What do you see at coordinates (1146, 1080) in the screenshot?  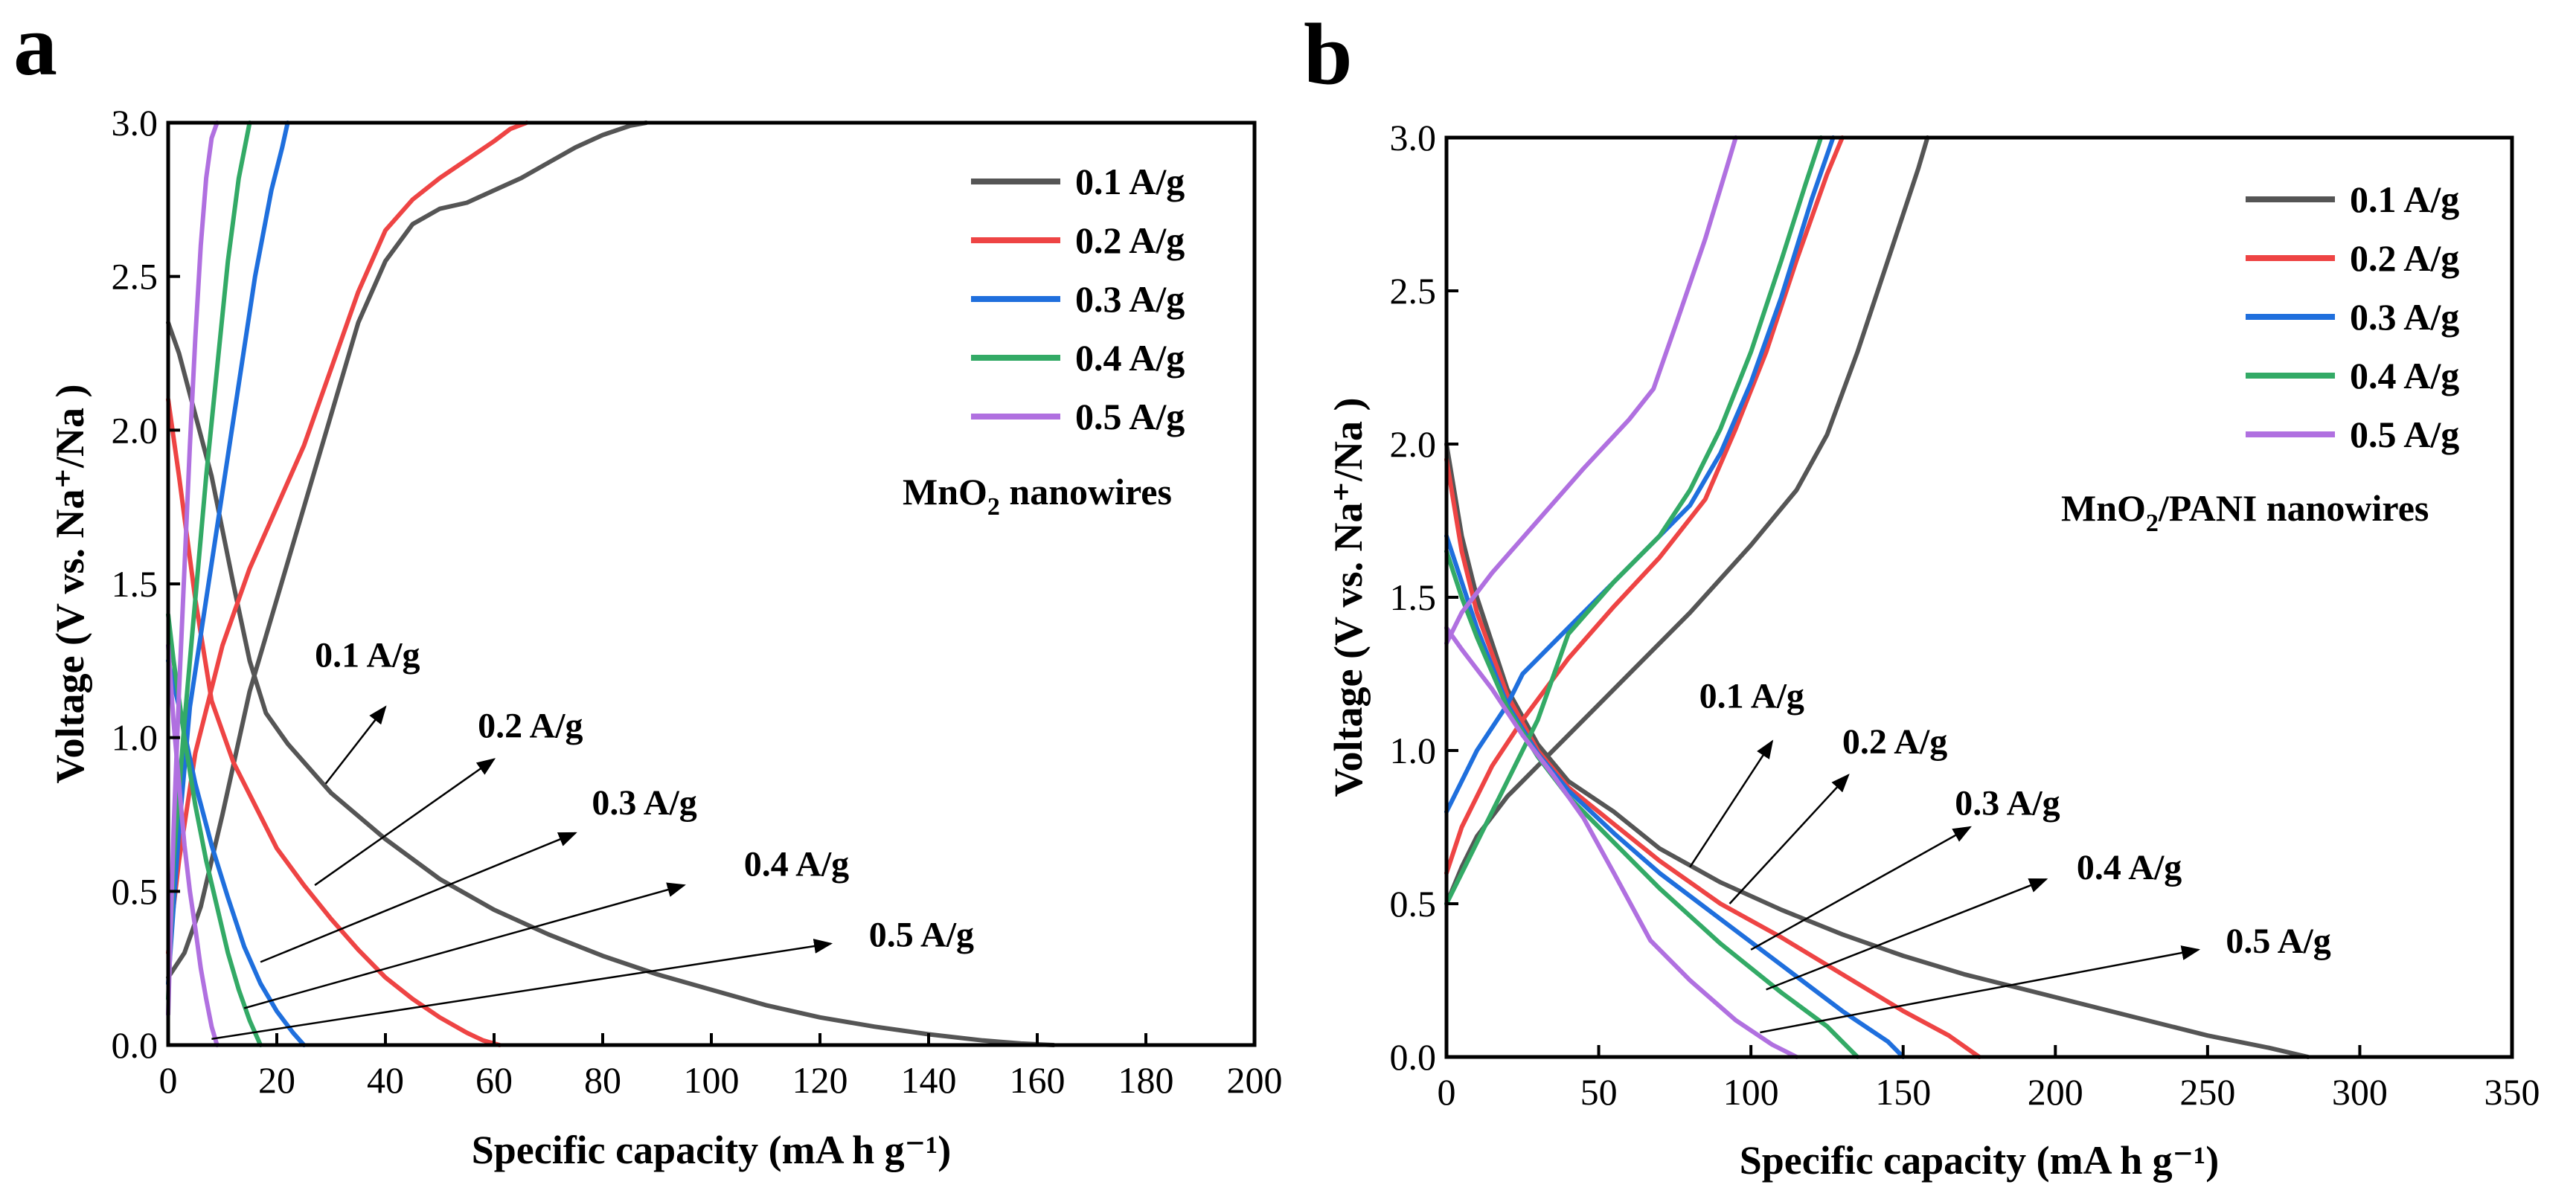 I see `x-tick-label-a-9: 180` at bounding box center [1146, 1080].